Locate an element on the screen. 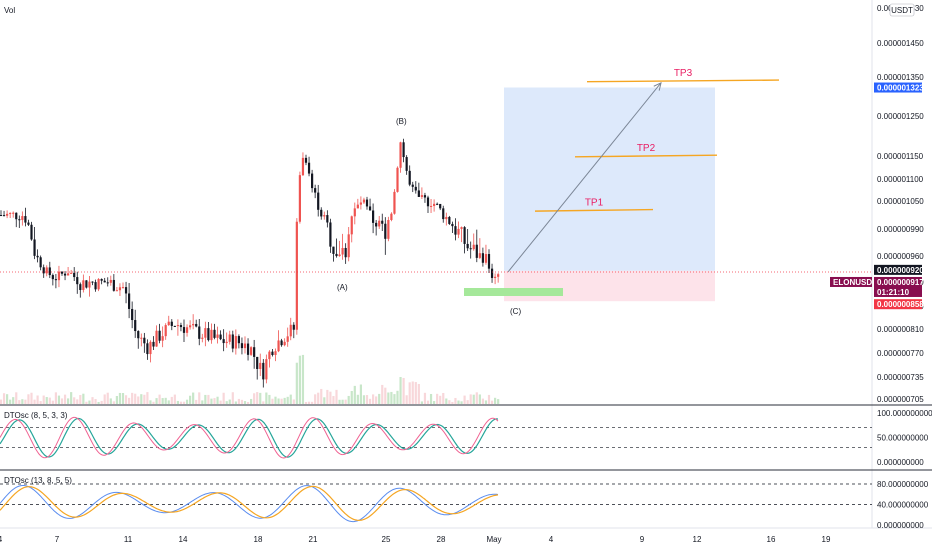  tp-price-tag is located at coordinates (898, 87).